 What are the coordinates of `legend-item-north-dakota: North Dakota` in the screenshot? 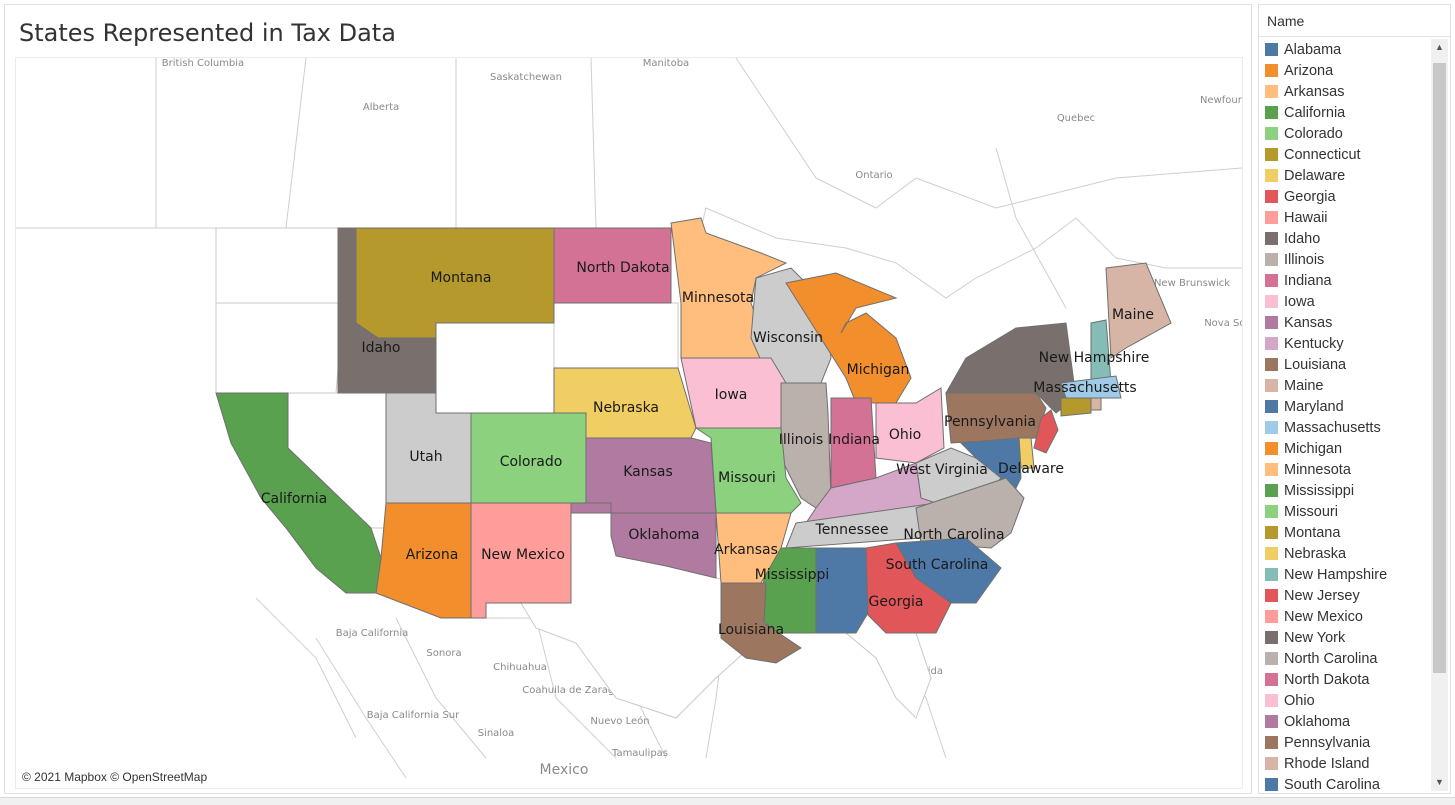 It's located at (1344, 679).